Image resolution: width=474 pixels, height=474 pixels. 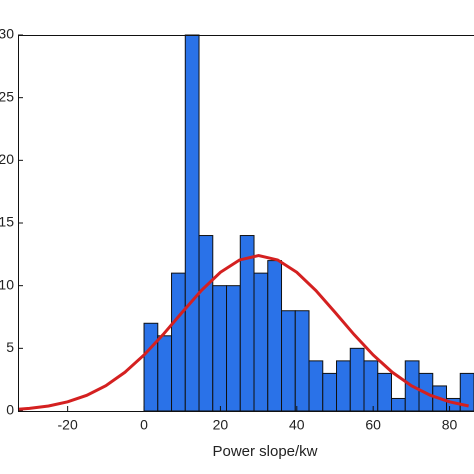 What do you see at coordinates (7, 34) in the screenshot?
I see `y-tick-label: 30` at bounding box center [7, 34].